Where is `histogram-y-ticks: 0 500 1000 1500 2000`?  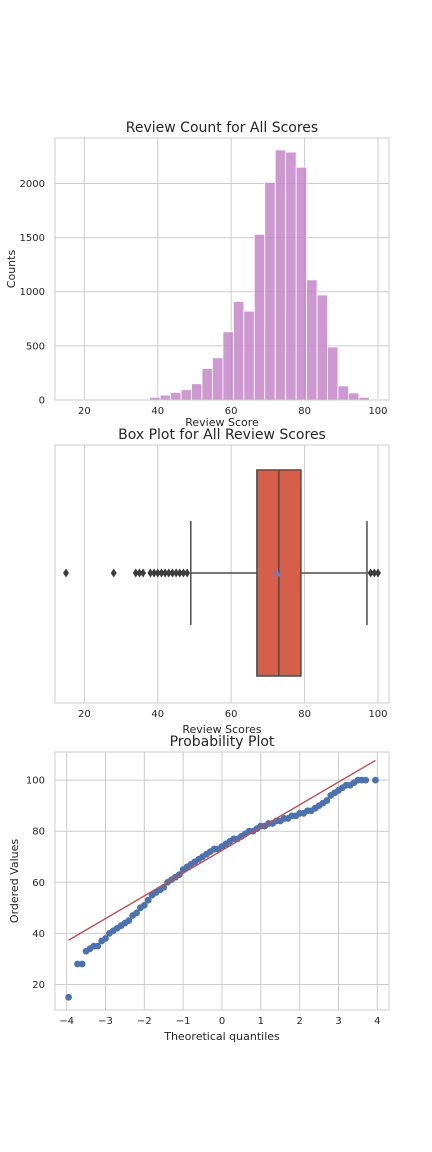 histogram-y-ticks: 0 500 1000 1500 2000 is located at coordinates (32, 293).